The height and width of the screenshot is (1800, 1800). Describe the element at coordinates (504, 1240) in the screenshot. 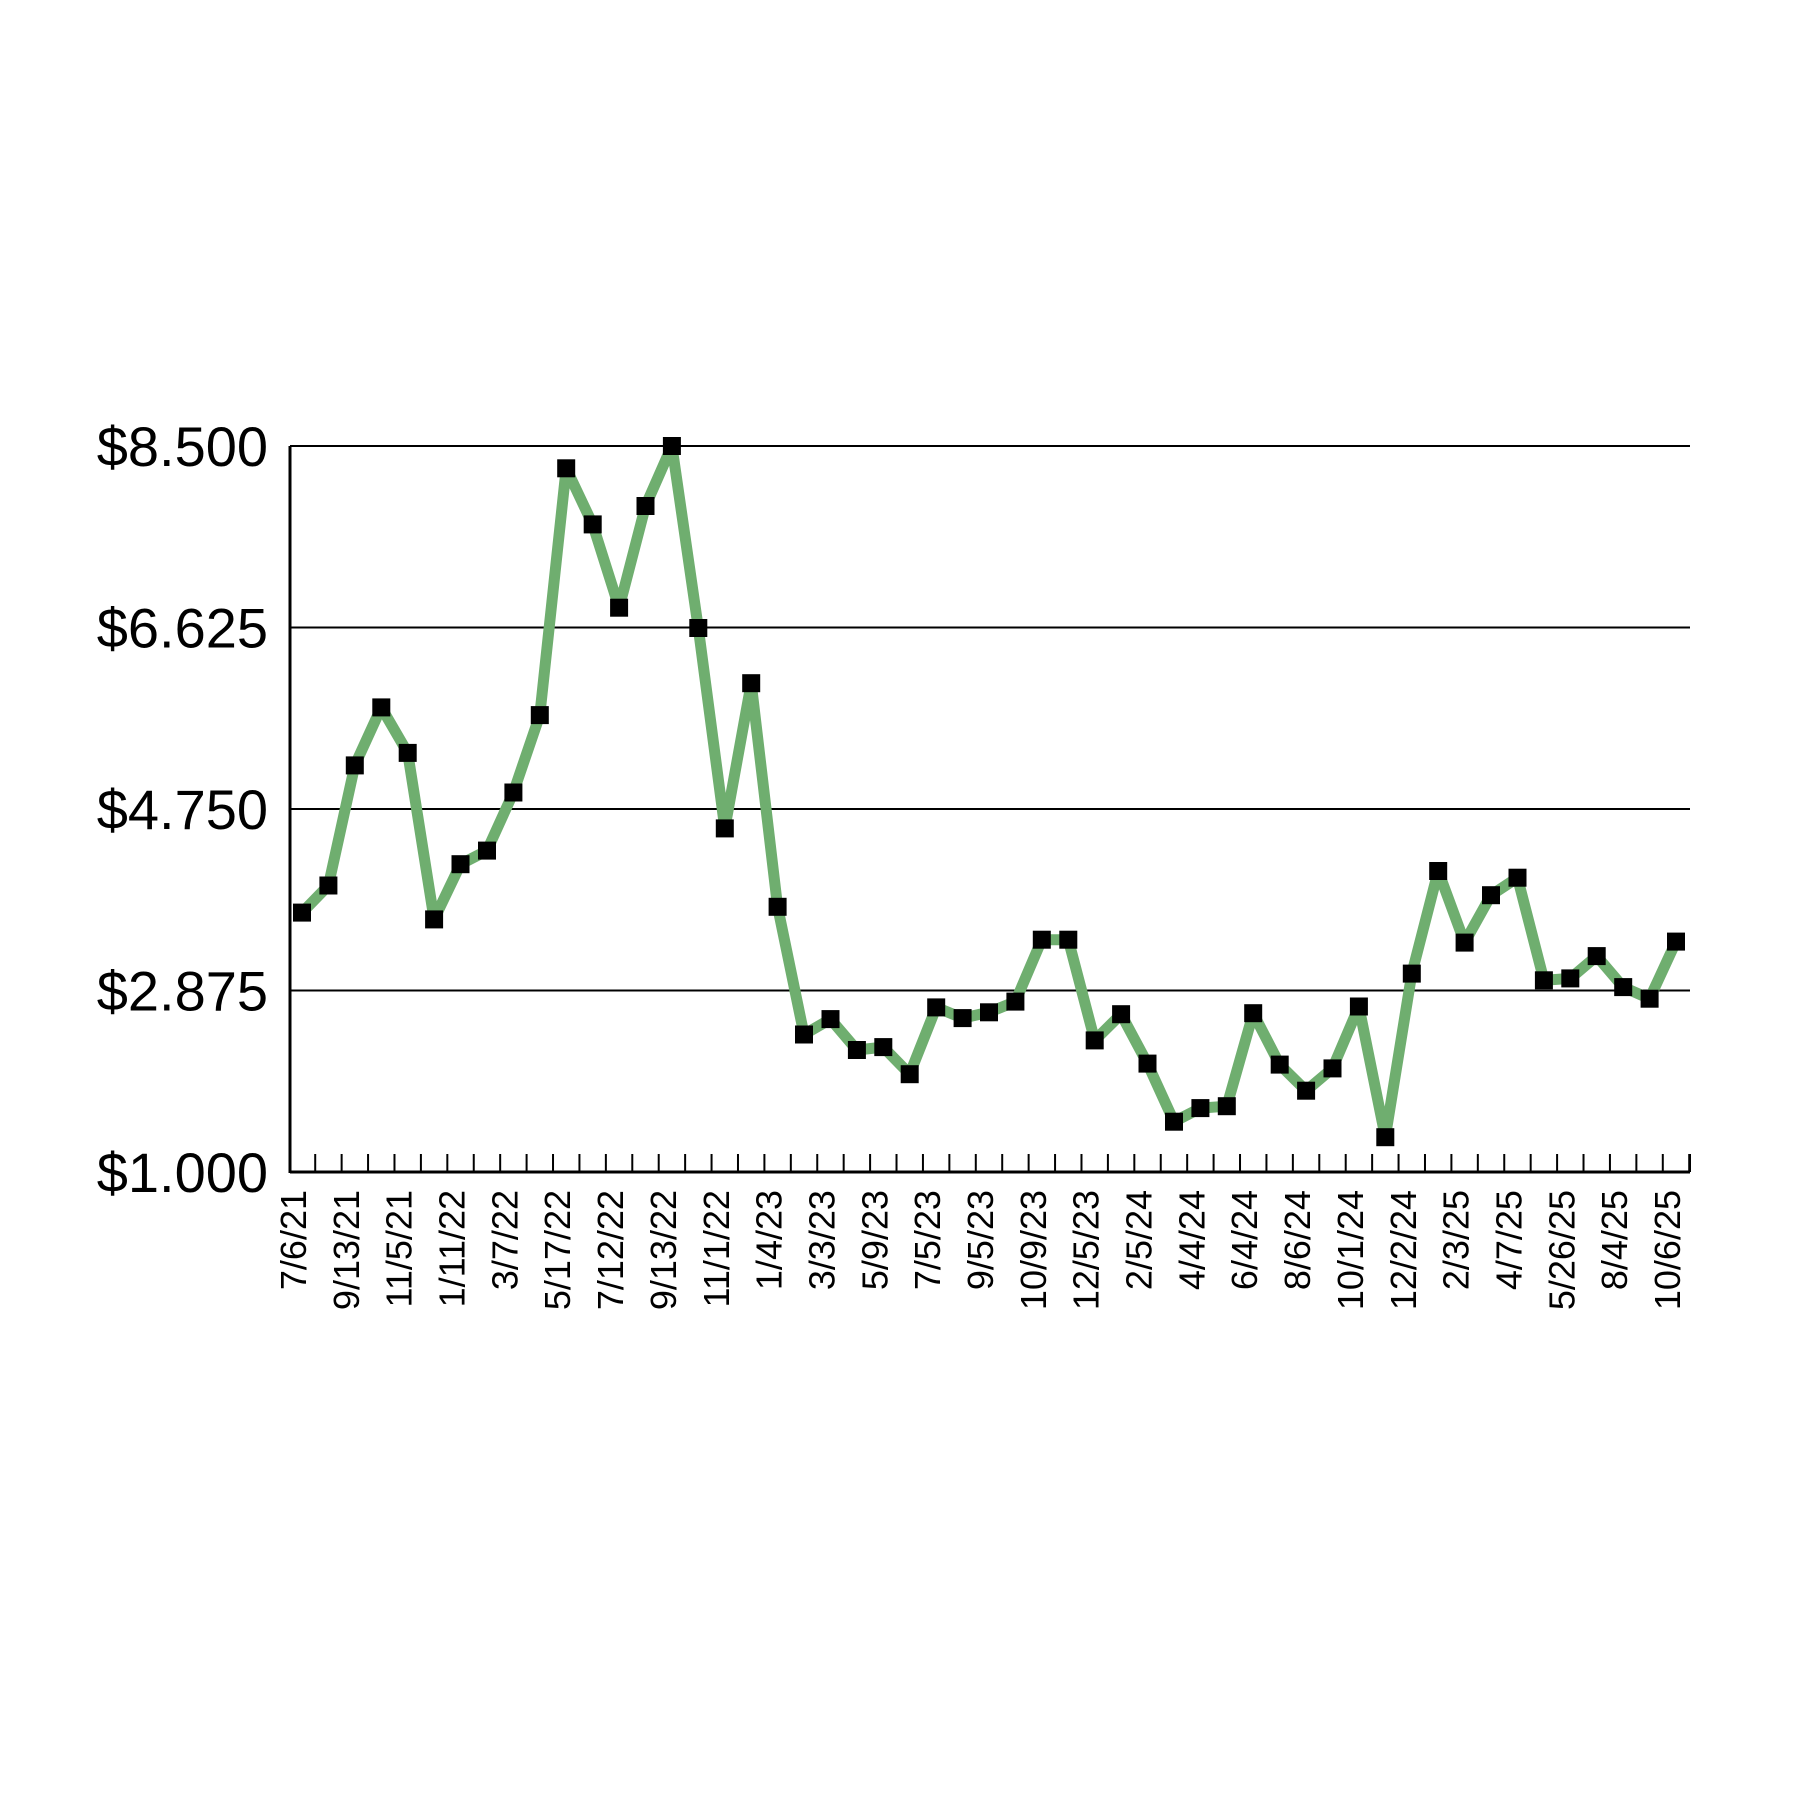

I see `x-tick-label: 3/7/22` at that location.